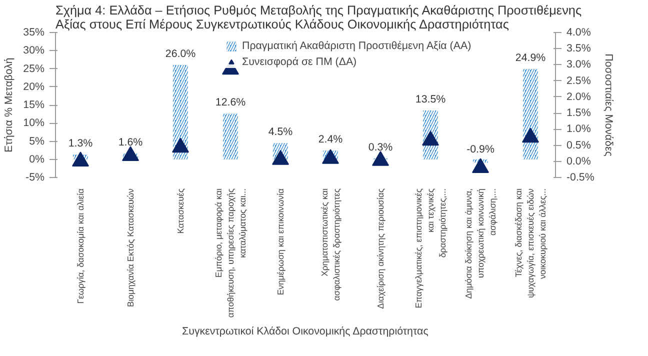 The width and height of the screenshot is (648, 356). What do you see at coordinates (34, 105) in the screenshot?
I see `y-tick-label: 15%` at bounding box center [34, 105].